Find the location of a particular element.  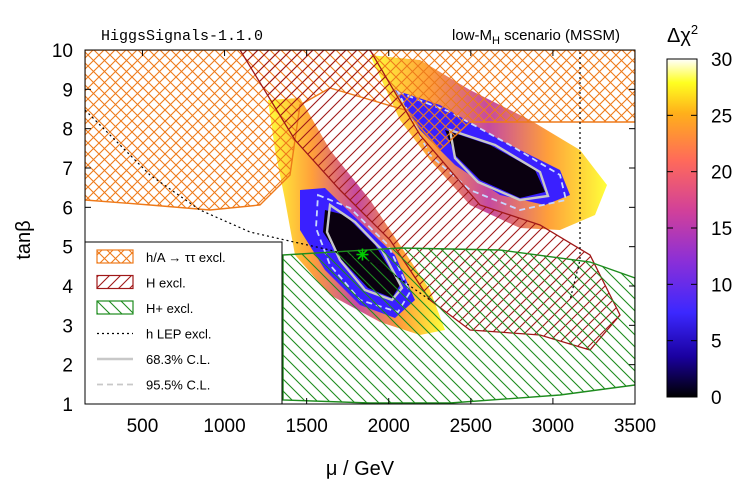

legend-label: h LEP excl. is located at coordinates (179, 334).